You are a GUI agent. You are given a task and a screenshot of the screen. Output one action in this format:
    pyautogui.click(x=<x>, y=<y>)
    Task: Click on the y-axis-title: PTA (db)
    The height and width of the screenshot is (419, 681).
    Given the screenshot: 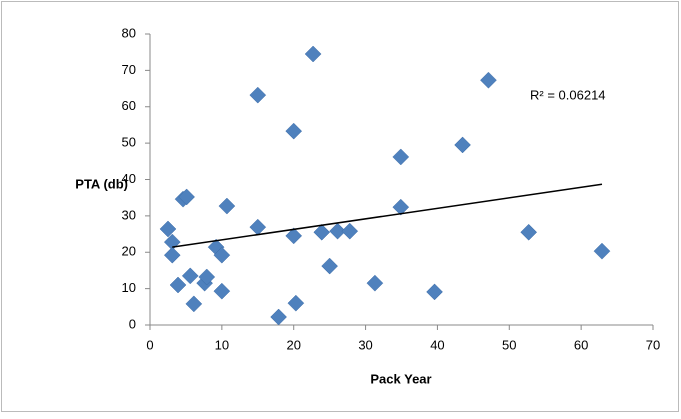 What is the action you would take?
    pyautogui.click(x=101, y=183)
    